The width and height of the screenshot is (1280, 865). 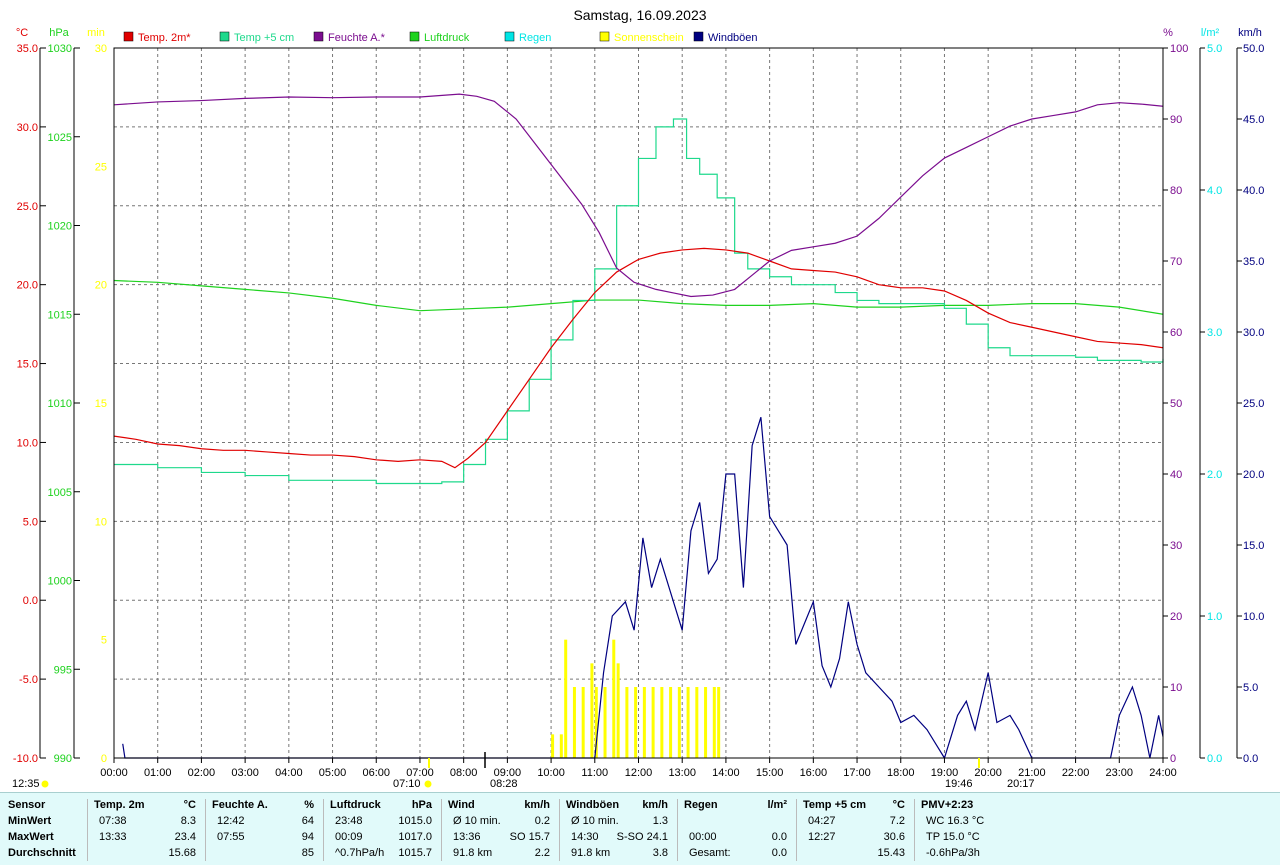 I want to click on stats-cell-label: WC 16.3 °C, so click(x=955, y=821).